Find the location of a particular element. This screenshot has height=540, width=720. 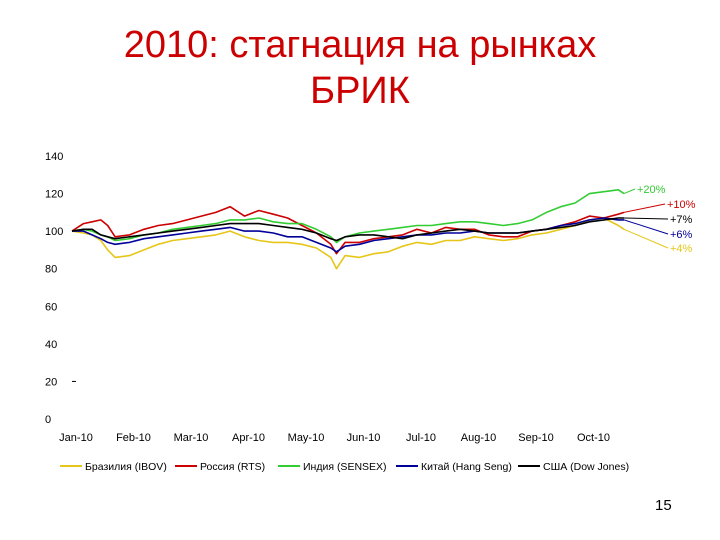

y-tick-label: 40 is located at coordinates (51, 345).